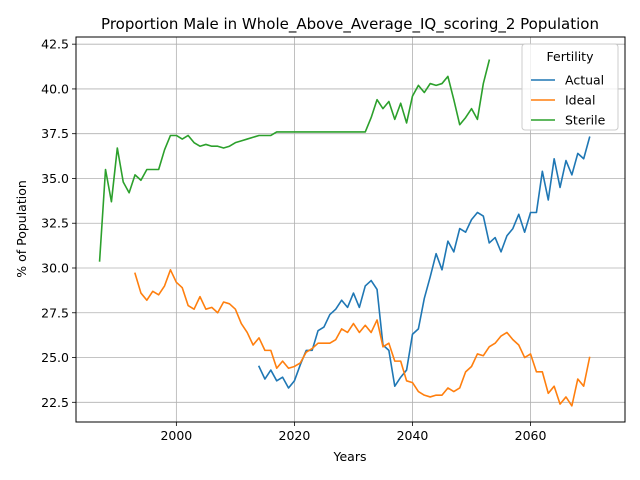 The image size is (640, 480). Describe the element at coordinates (176, 435) in the screenshot. I see `x-tick-label: 2000` at that location.